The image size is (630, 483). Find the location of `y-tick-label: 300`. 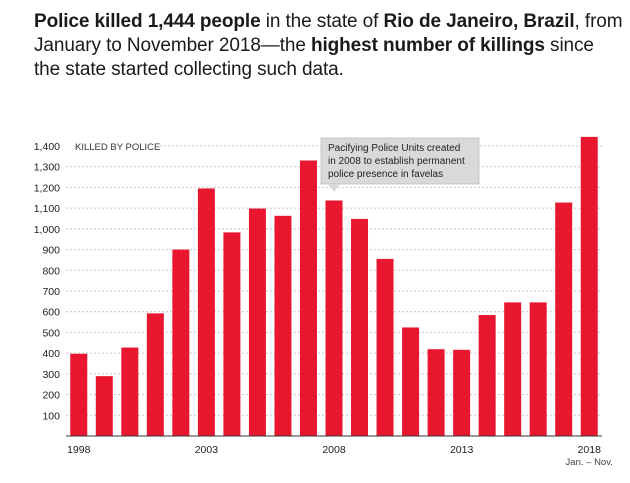

y-tick-label: 300 is located at coordinates (51, 375).